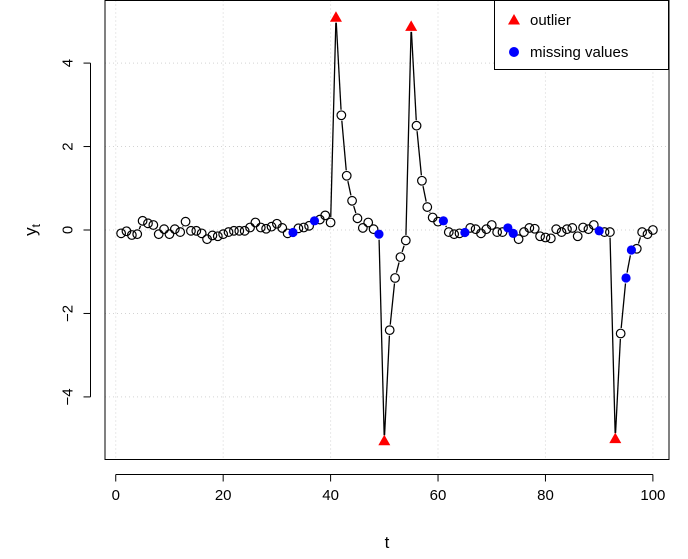 The width and height of the screenshot is (688, 559). I want to click on data-point-t4, so click(137, 234).